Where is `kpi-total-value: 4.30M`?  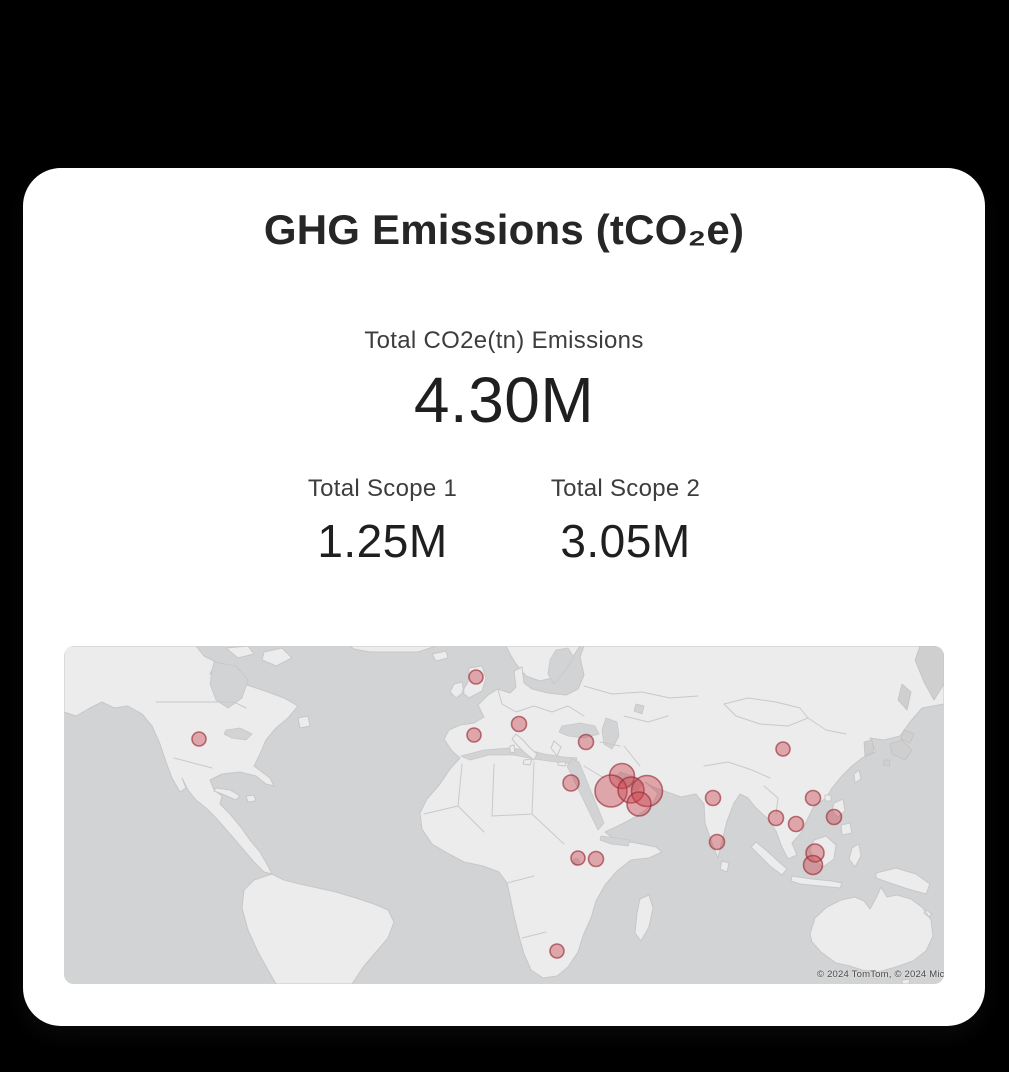
kpi-total-value: 4.30M is located at coordinates (504, 400).